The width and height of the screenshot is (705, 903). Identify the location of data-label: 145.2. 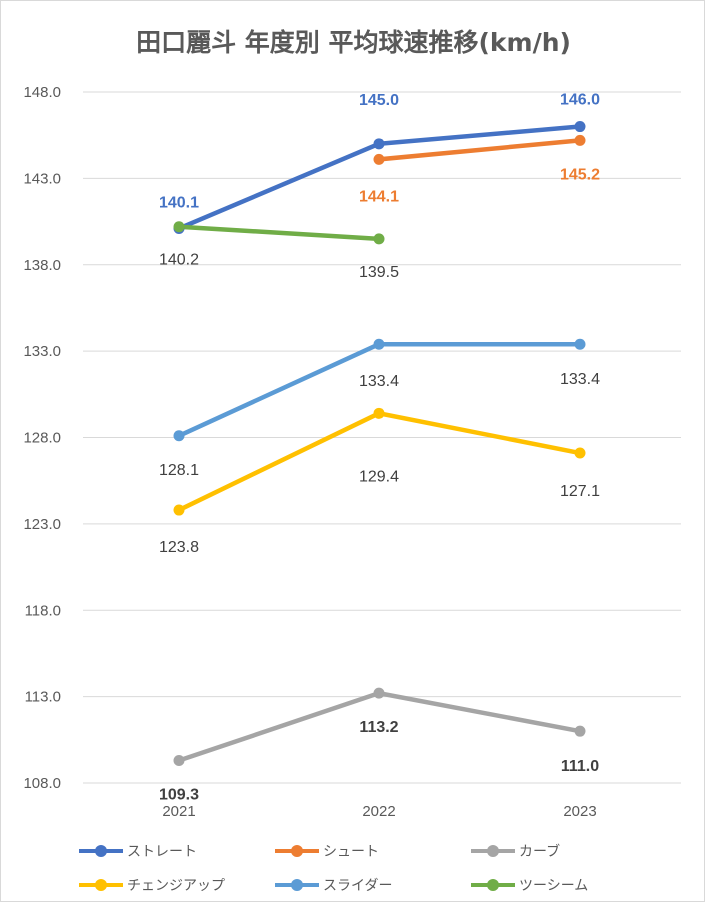
(580, 174).